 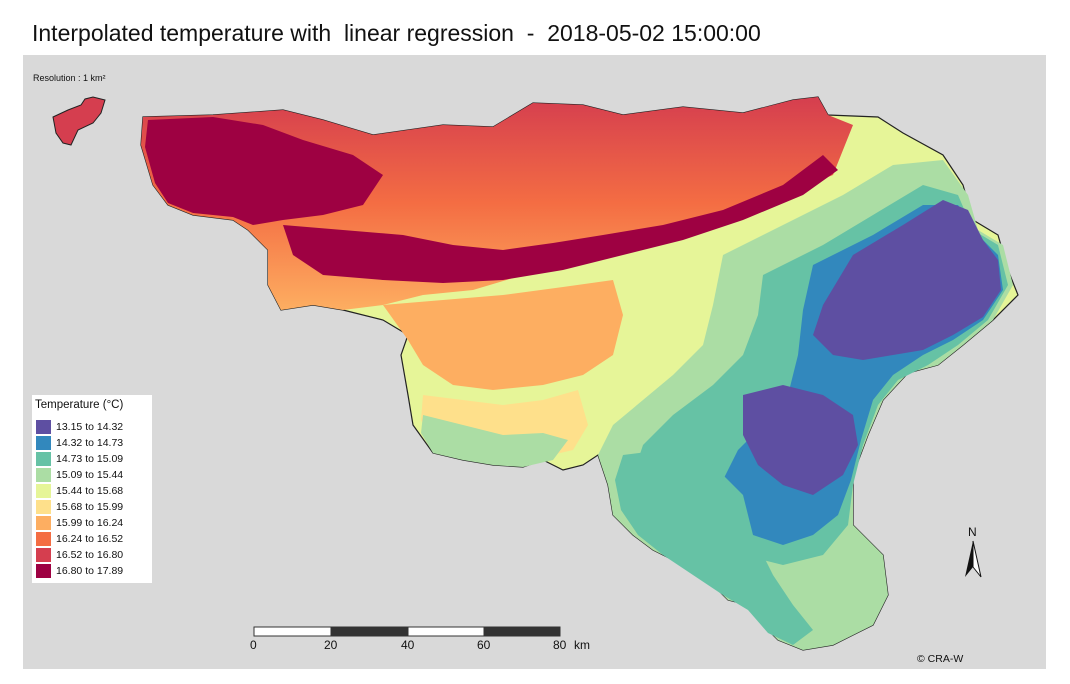 I want to click on scale-tick-label: 20, so click(x=331, y=645).